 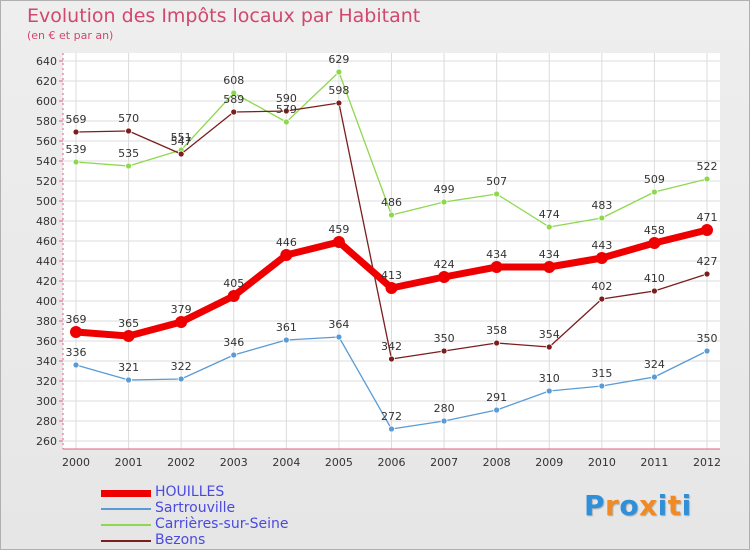 I want to click on x-tick-label: 2000, so click(x=76, y=462).